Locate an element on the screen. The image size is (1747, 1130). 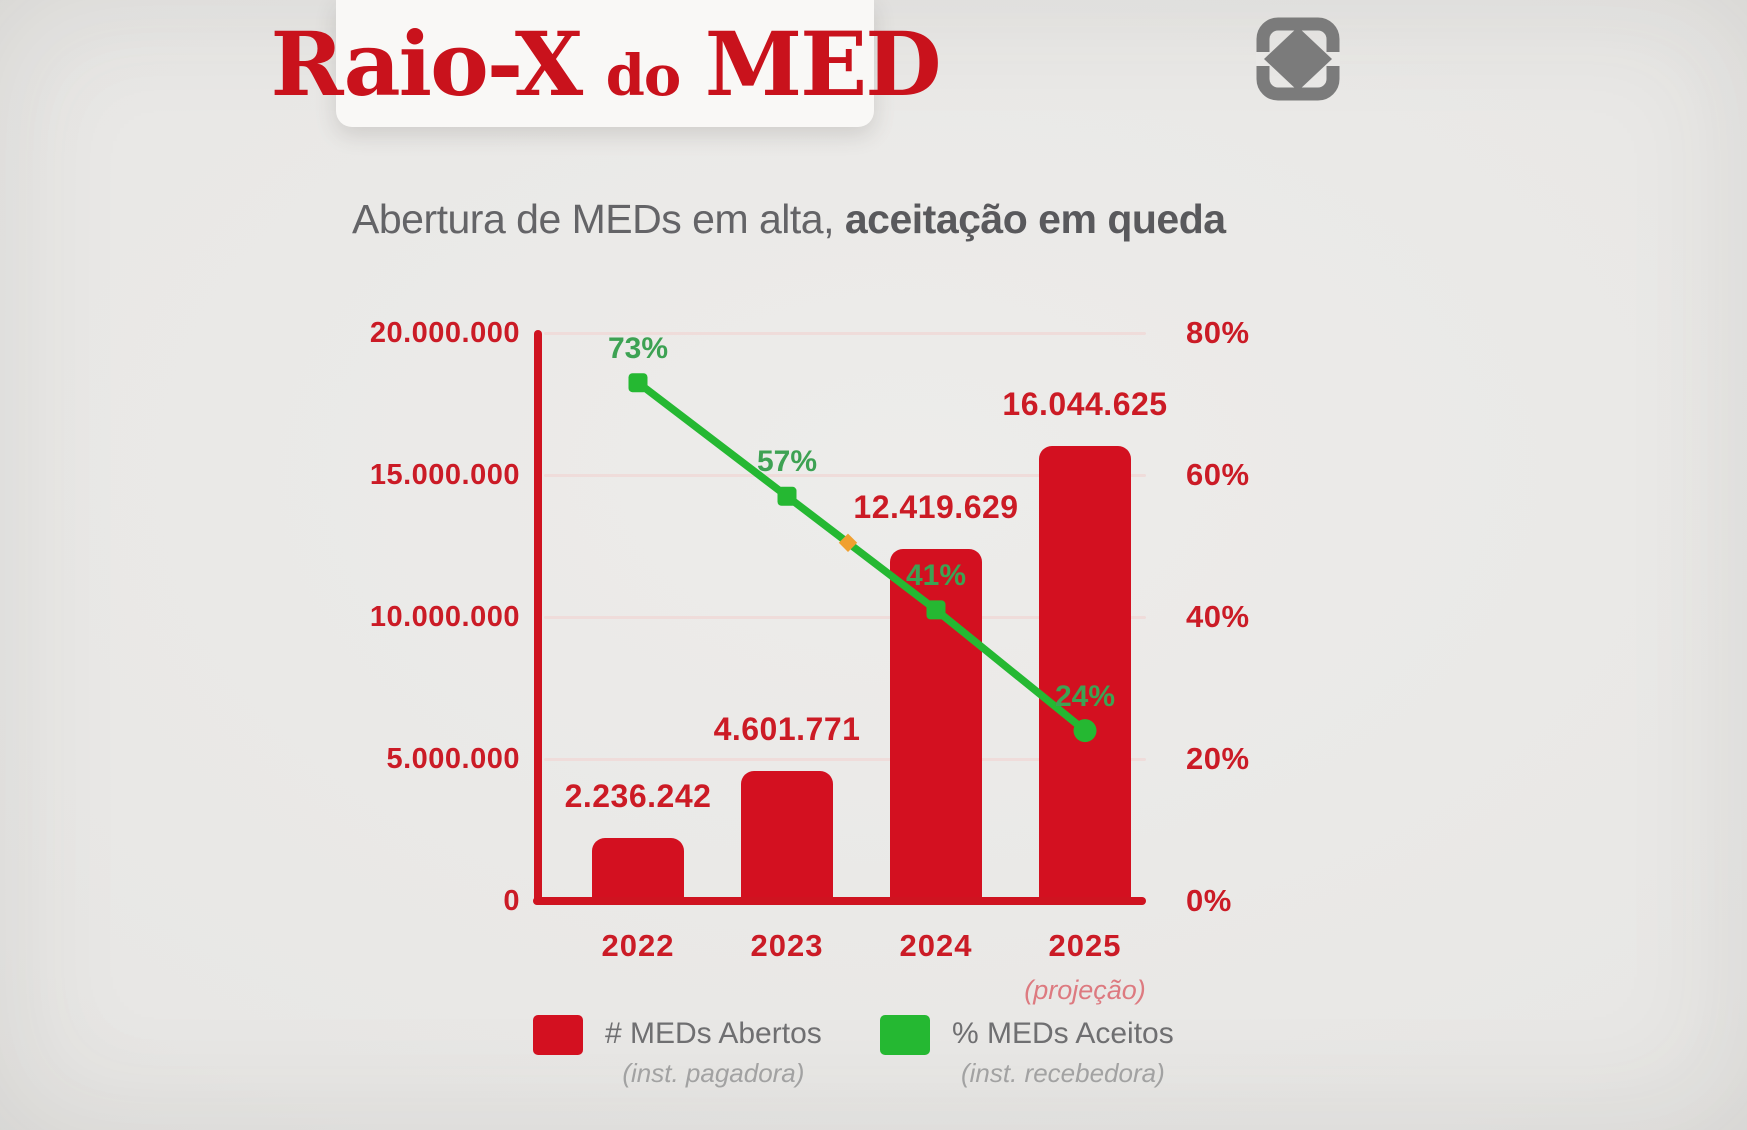
y-axis-tick-label: 0 is located at coordinates (511, 901).